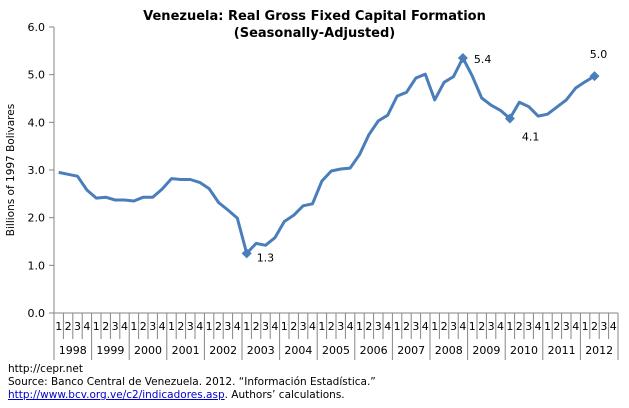 This screenshot has width=629, height=408. What do you see at coordinates (45, 369) in the screenshot?
I see `cepr-url: http://cepr.net` at bounding box center [45, 369].